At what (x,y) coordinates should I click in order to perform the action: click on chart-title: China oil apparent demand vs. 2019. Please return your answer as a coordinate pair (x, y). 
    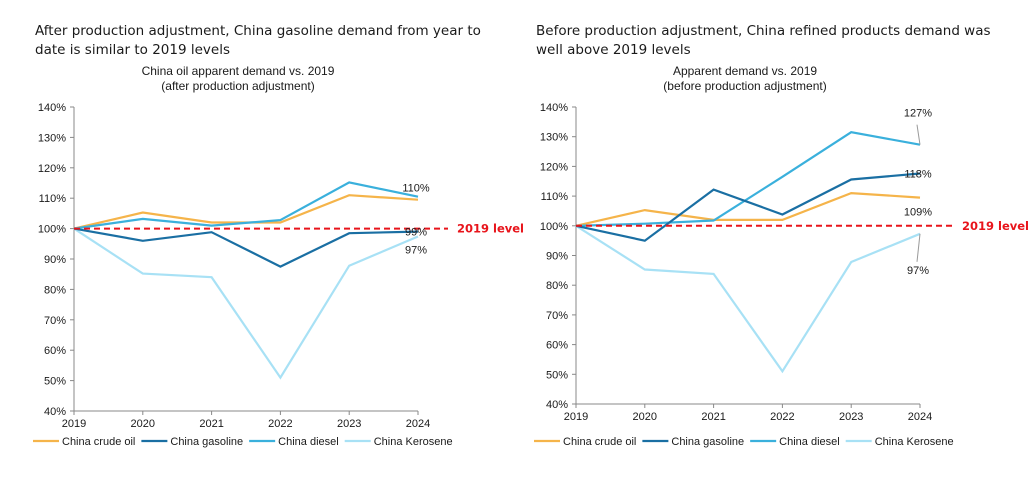
    Looking at the image, I should click on (238, 71).